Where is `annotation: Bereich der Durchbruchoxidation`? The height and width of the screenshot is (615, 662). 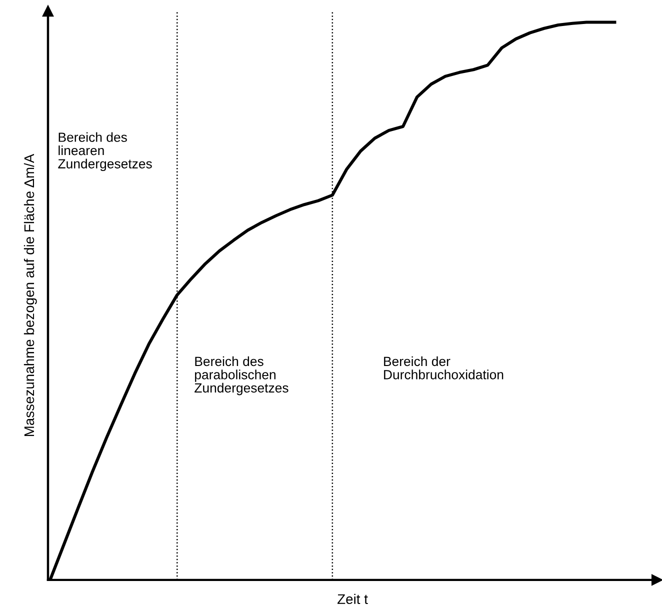
annotation: Bereich der Durchbruchoxidation is located at coordinates (444, 368).